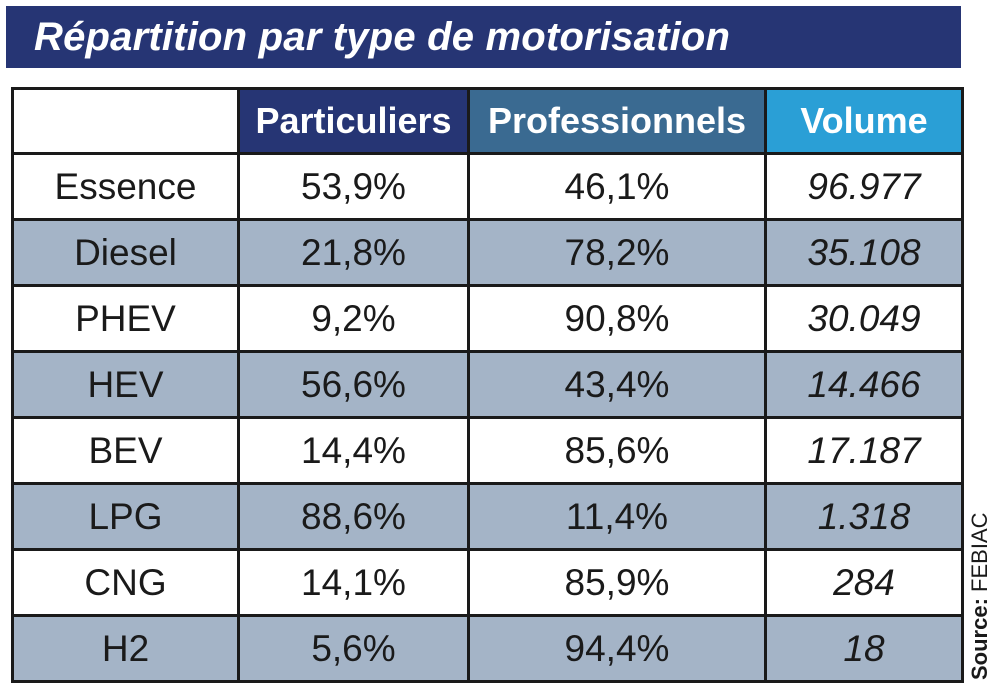  Describe the element at coordinates (864, 318) in the screenshot. I see `cell-volume: 30.049` at that location.